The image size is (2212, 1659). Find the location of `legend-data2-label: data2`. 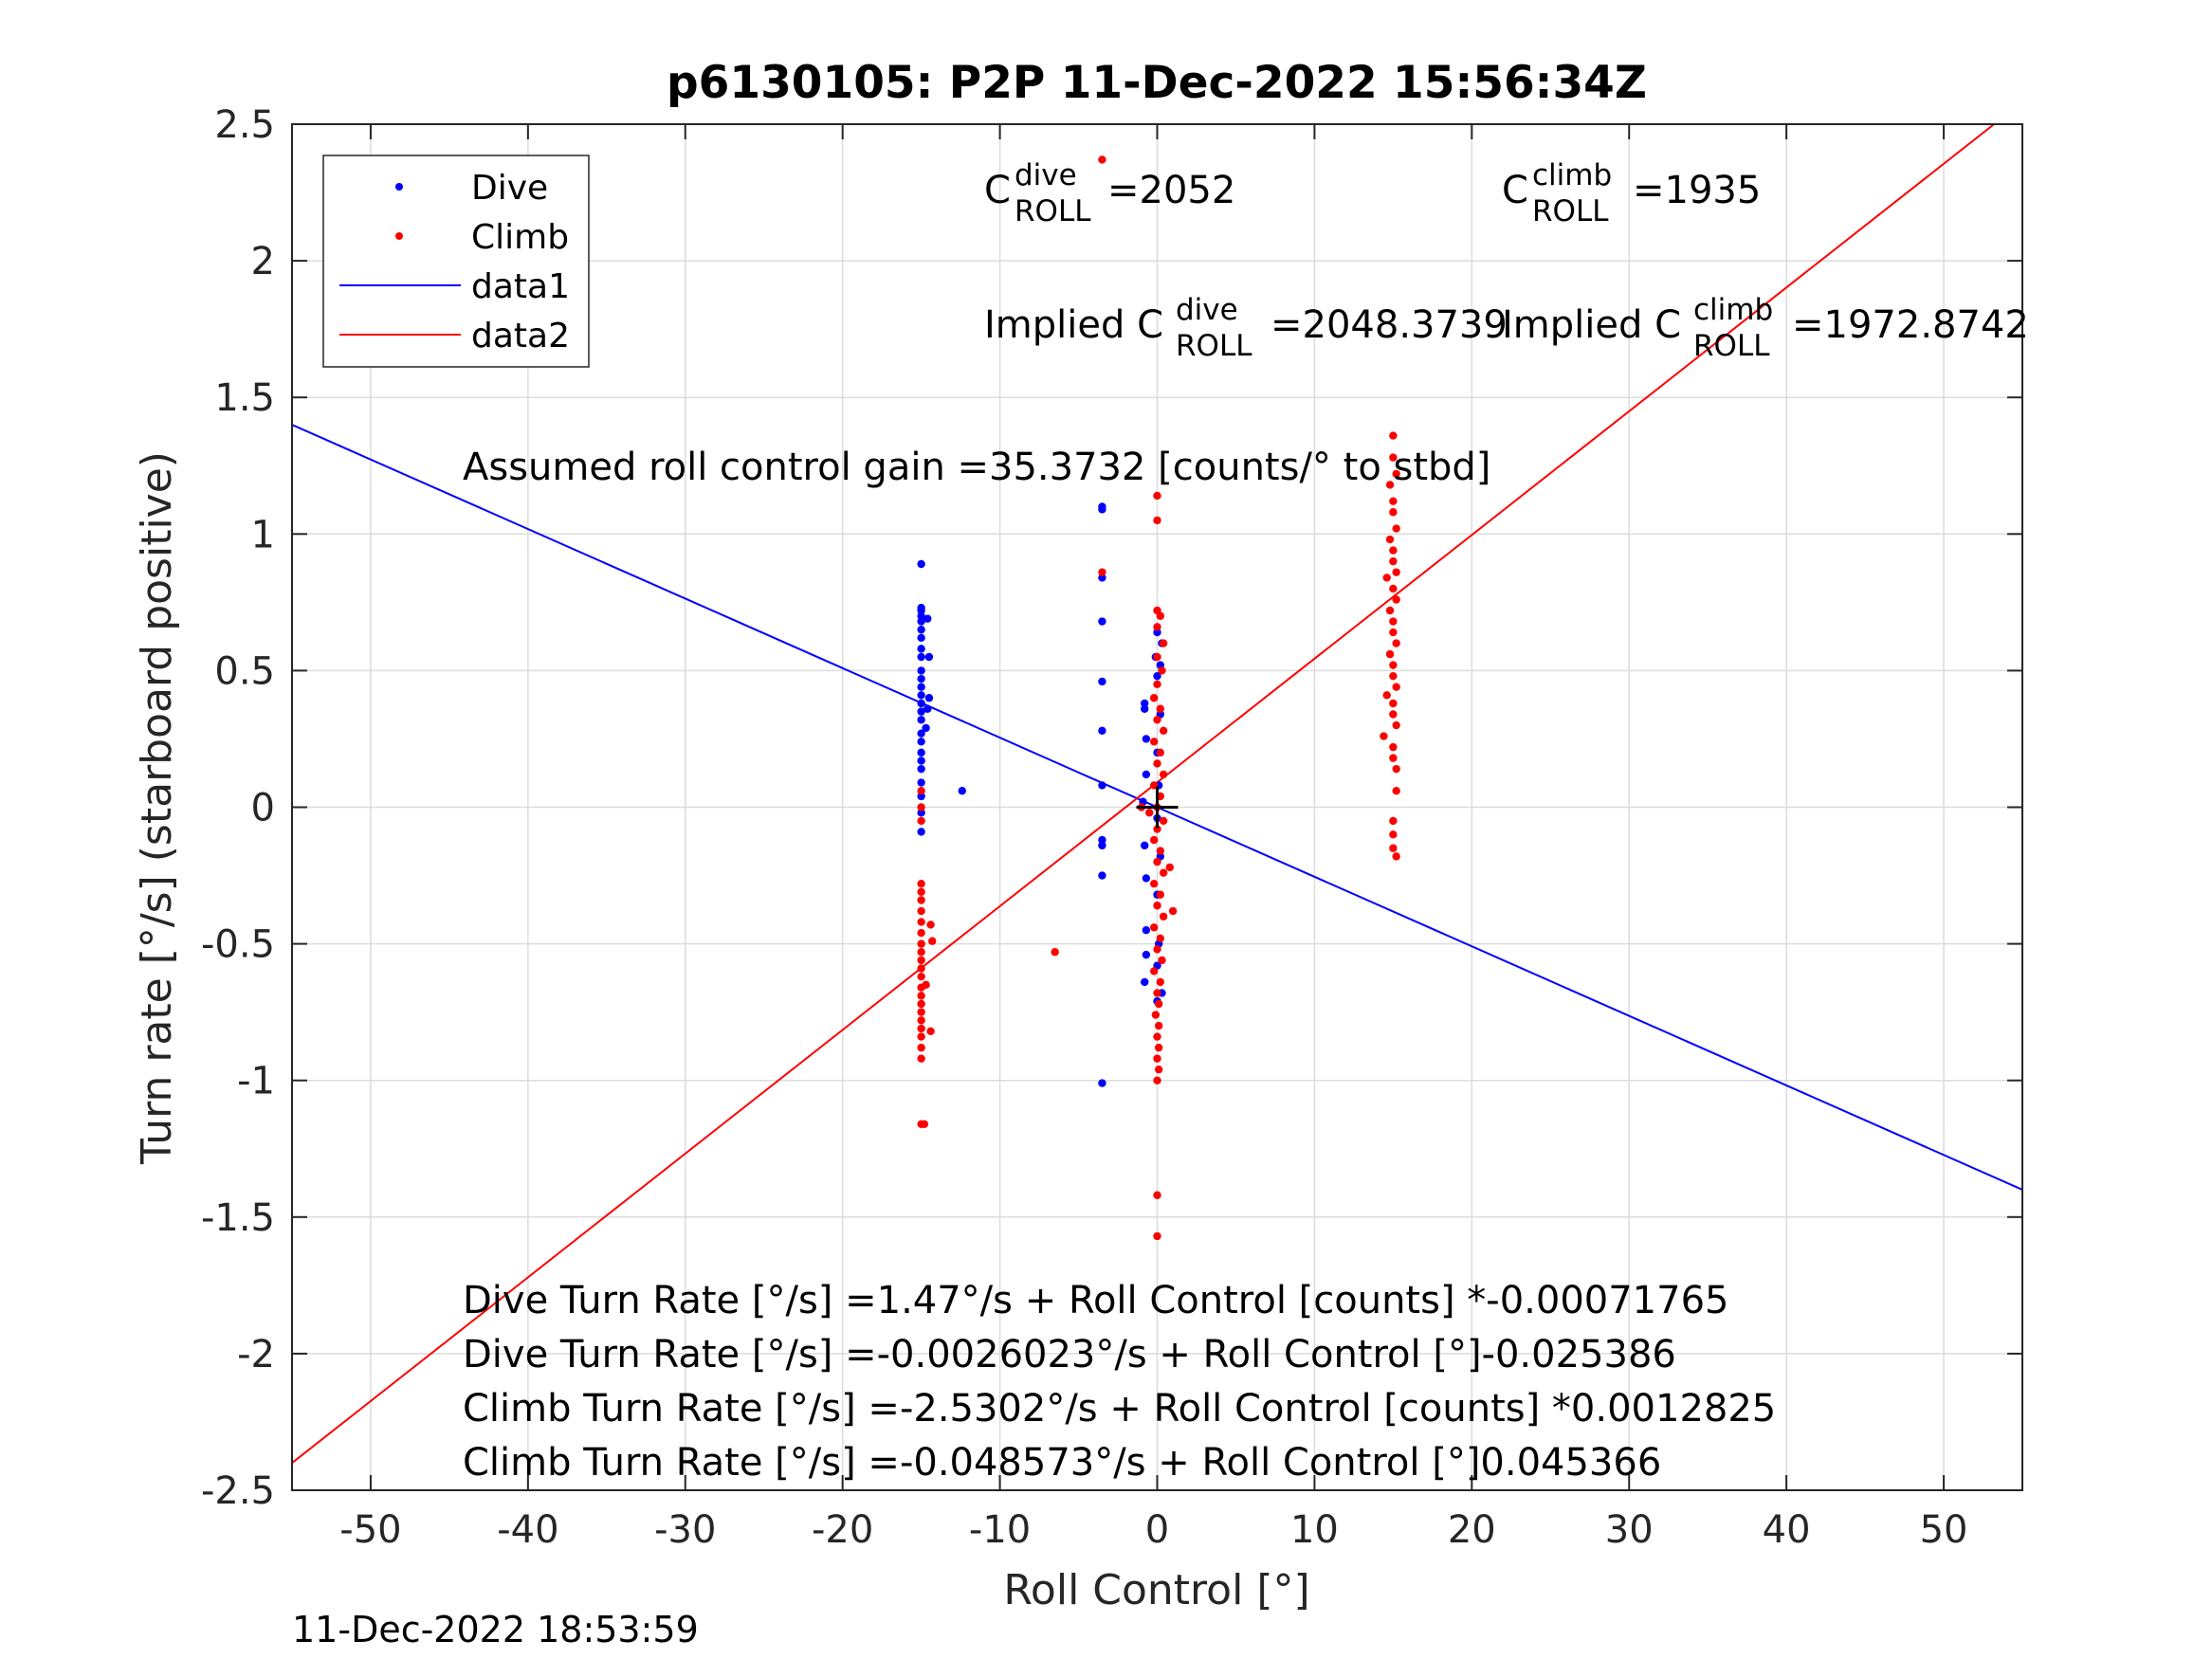

legend-data2-label: data2 is located at coordinates (520, 336).